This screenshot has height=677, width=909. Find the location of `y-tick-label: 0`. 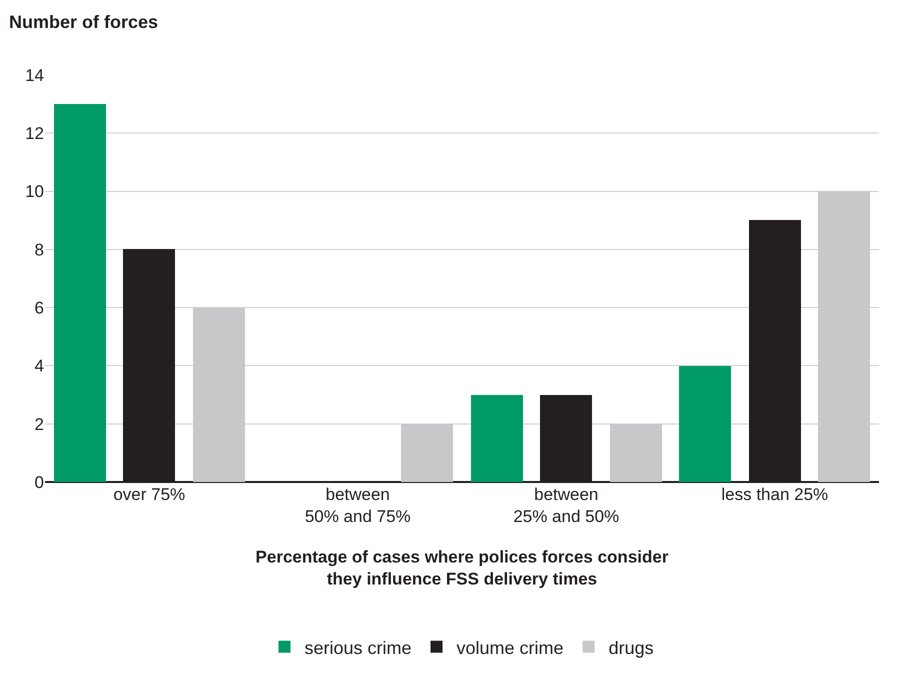

y-tick-label: 0 is located at coordinates (39, 482).